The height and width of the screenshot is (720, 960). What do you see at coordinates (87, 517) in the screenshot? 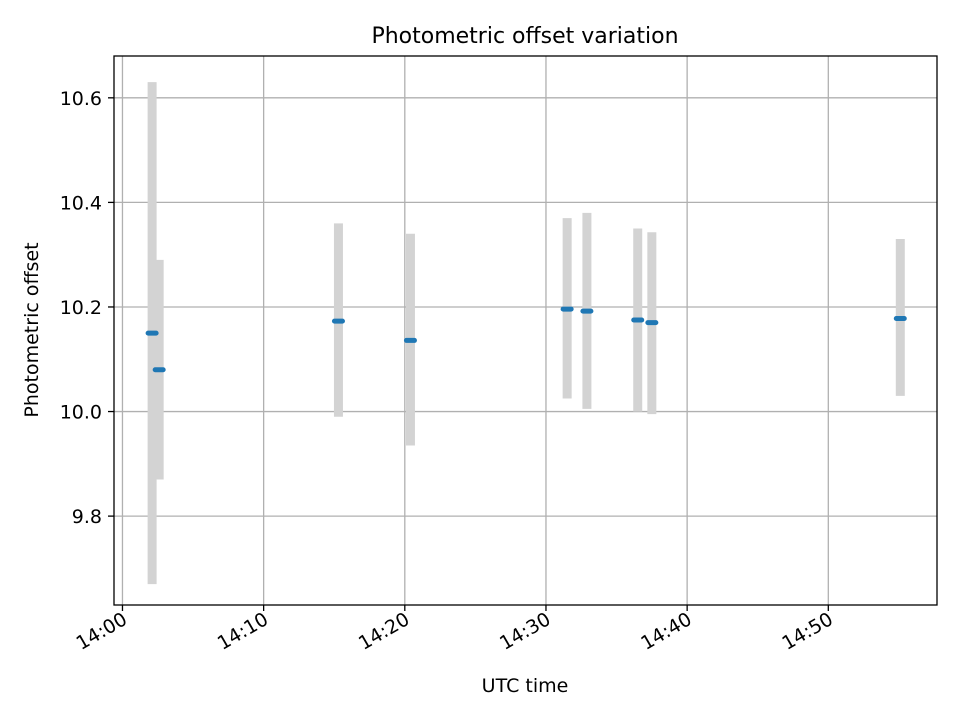
I see `y-tick-label: 9.8` at bounding box center [87, 517].